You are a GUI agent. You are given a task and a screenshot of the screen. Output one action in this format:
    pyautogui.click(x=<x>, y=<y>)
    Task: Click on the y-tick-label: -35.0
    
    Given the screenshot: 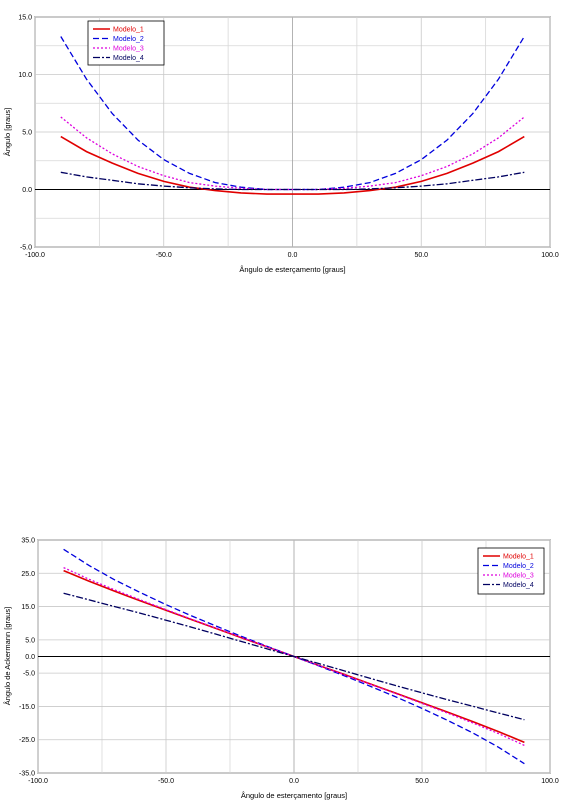 What is the action you would take?
    pyautogui.click(x=27, y=774)
    